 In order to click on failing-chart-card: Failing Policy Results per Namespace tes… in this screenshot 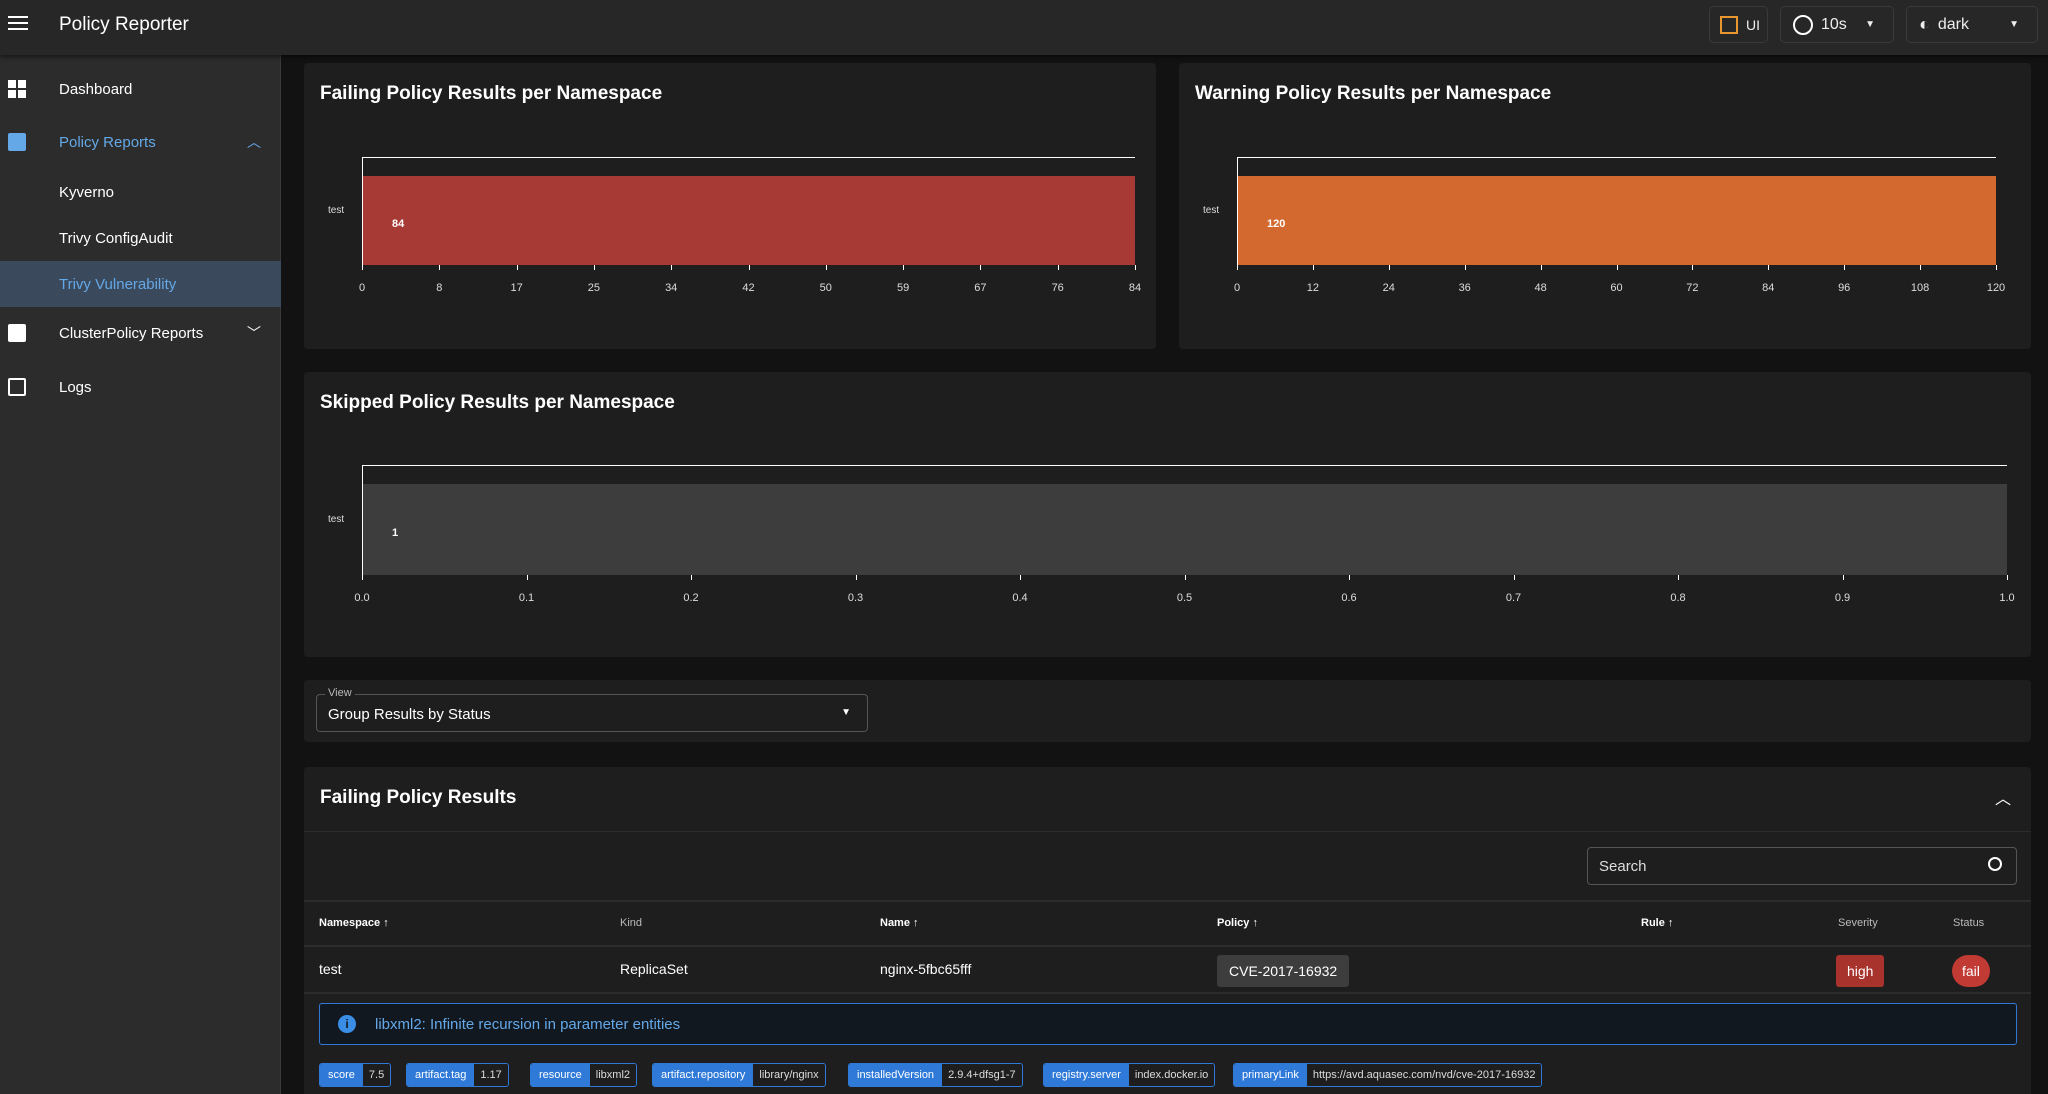, I will do `click(730, 206)`.